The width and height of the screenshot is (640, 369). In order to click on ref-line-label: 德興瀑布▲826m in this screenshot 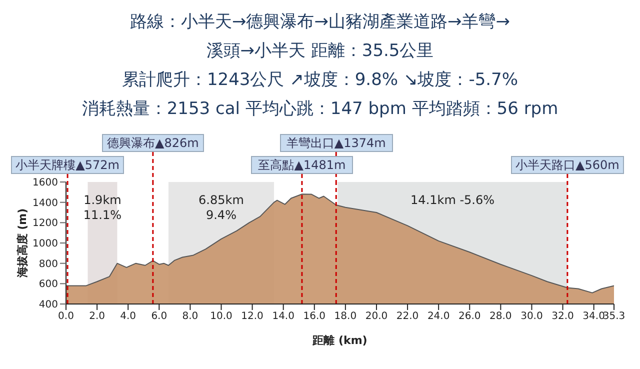, I will do `click(153, 143)`.